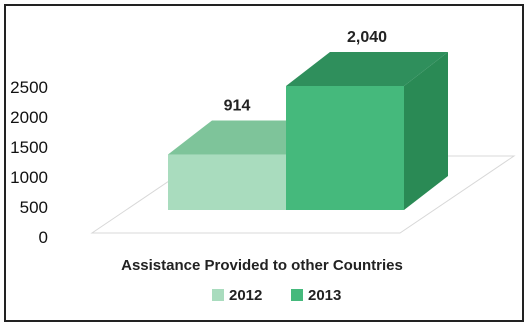 The height and width of the screenshot is (330, 532). What do you see at coordinates (345, 148) in the screenshot?
I see `bar-2013` at bounding box center [345, 148].